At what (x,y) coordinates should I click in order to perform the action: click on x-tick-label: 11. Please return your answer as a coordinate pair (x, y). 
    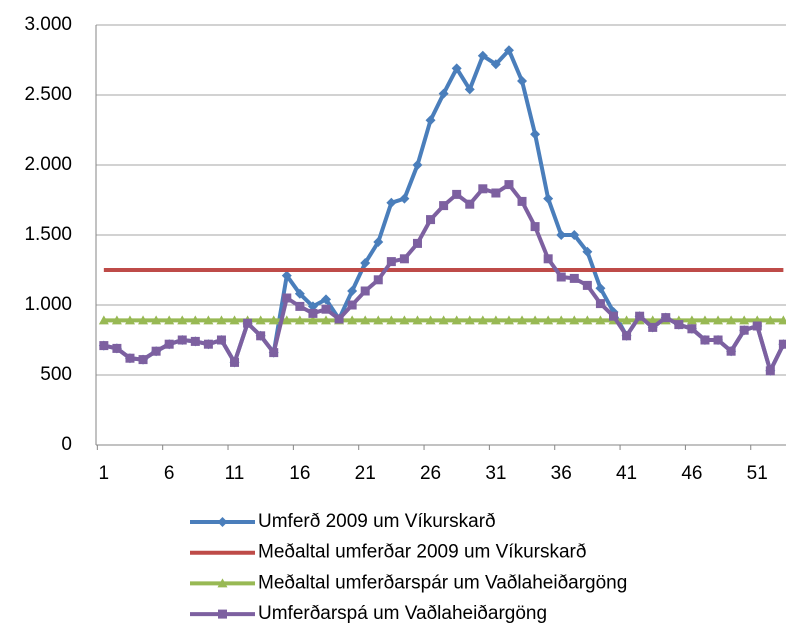
    Looking at the image, I should click on (235, 473).